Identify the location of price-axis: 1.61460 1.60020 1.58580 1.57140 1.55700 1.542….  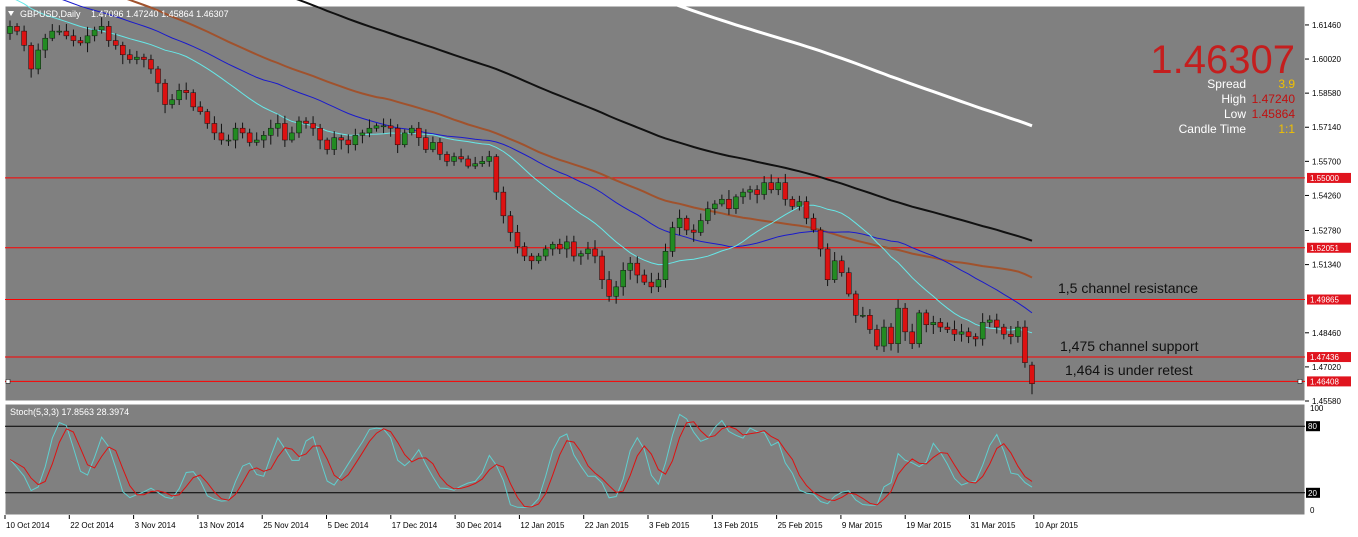
(1328, 213).